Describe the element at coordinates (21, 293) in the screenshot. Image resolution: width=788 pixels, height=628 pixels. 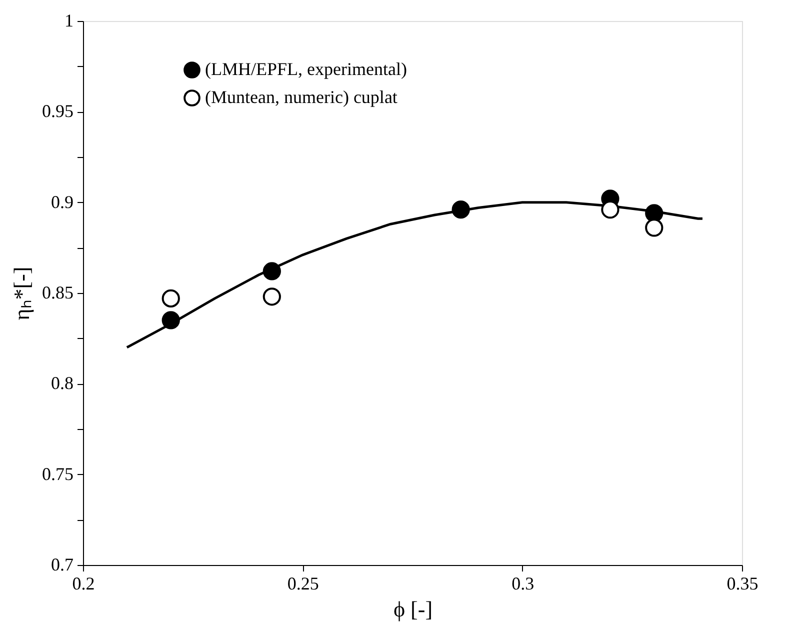
I see `y-axis-title: ηₕ*[-]` at that location.